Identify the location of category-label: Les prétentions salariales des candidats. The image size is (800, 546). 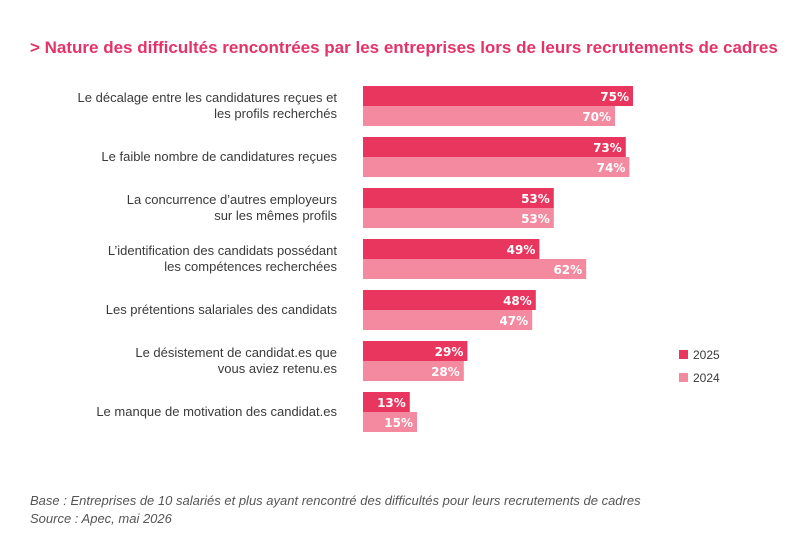
(222, 309).